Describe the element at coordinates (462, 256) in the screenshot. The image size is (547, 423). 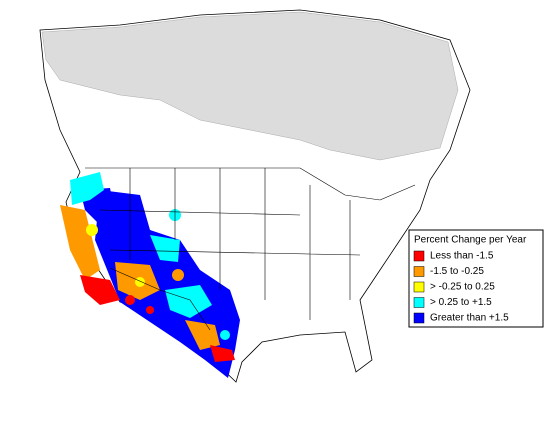
I see `legend-label: Less than -1.5` at that location.